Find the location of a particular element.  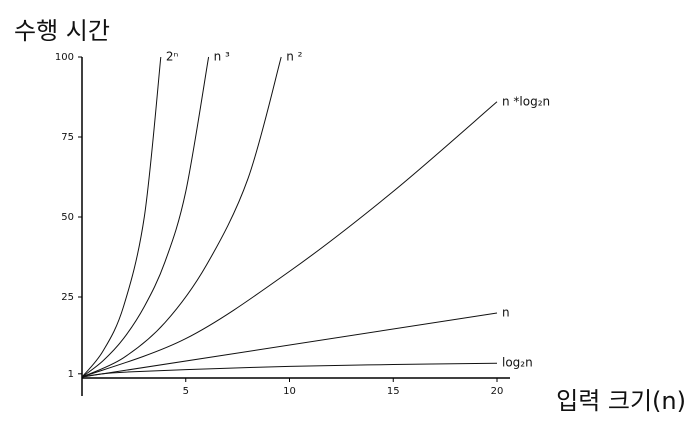

series-label: 2ⁿ is located at coordinates (172, 57).